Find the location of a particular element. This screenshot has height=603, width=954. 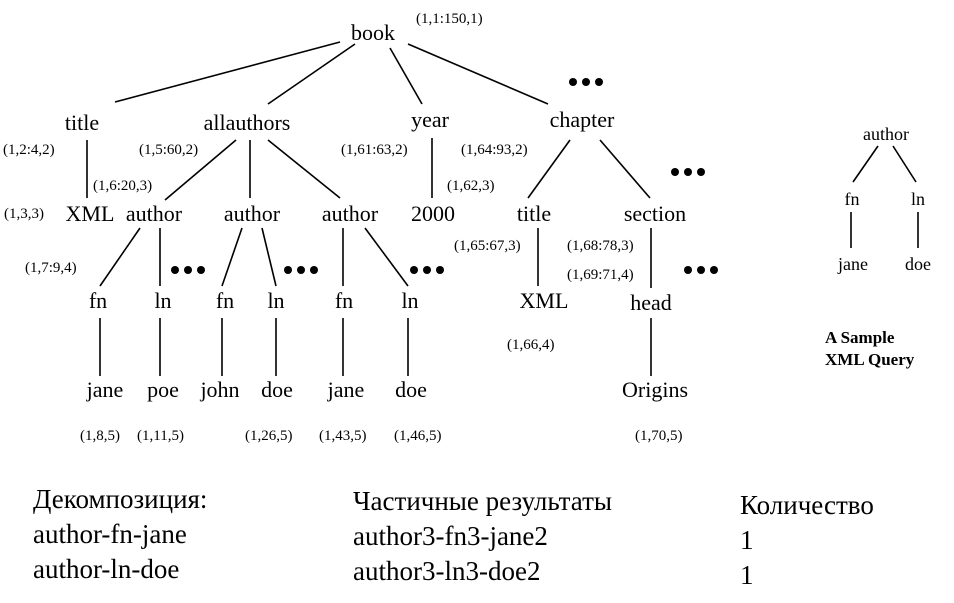

edge-chapter-title is located at coordinates (549, 169).